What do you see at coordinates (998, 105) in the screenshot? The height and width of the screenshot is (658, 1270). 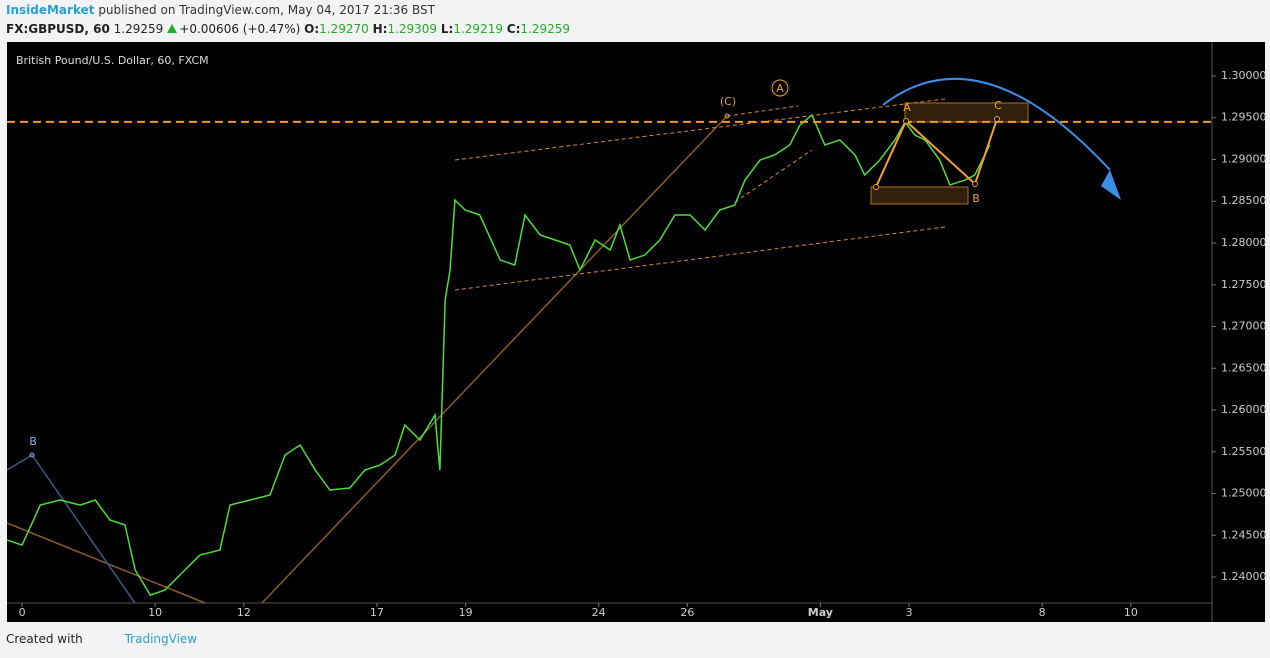 I see `annotation: C` at bounding box center [998, 105].